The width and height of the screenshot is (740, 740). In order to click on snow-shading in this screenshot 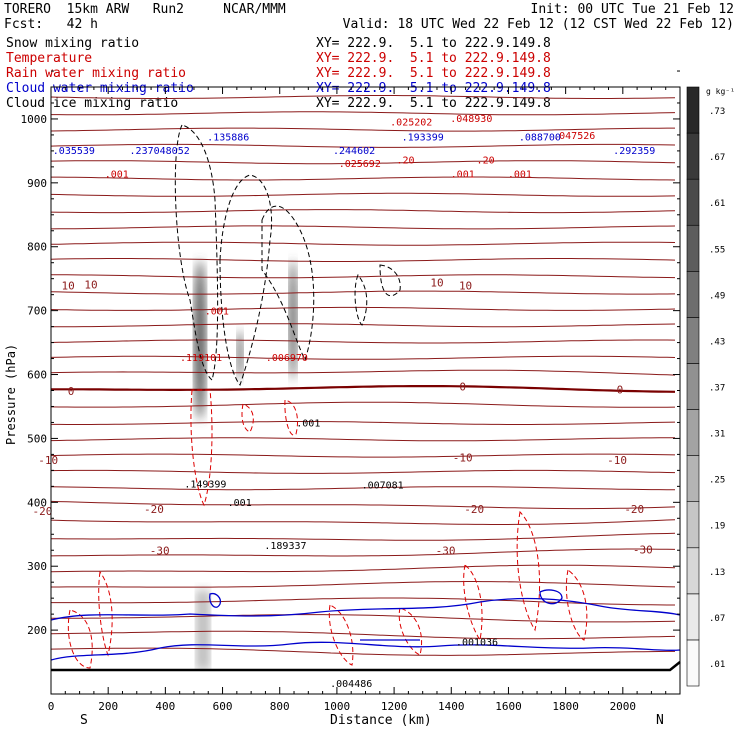, I will do `click(245, 465)`.